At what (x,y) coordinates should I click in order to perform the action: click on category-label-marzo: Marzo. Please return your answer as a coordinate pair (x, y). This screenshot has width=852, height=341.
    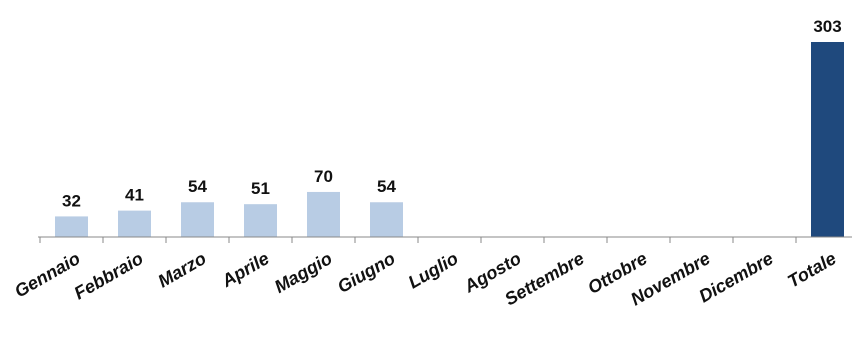
    Looking at the image, I should click on (181, 269).